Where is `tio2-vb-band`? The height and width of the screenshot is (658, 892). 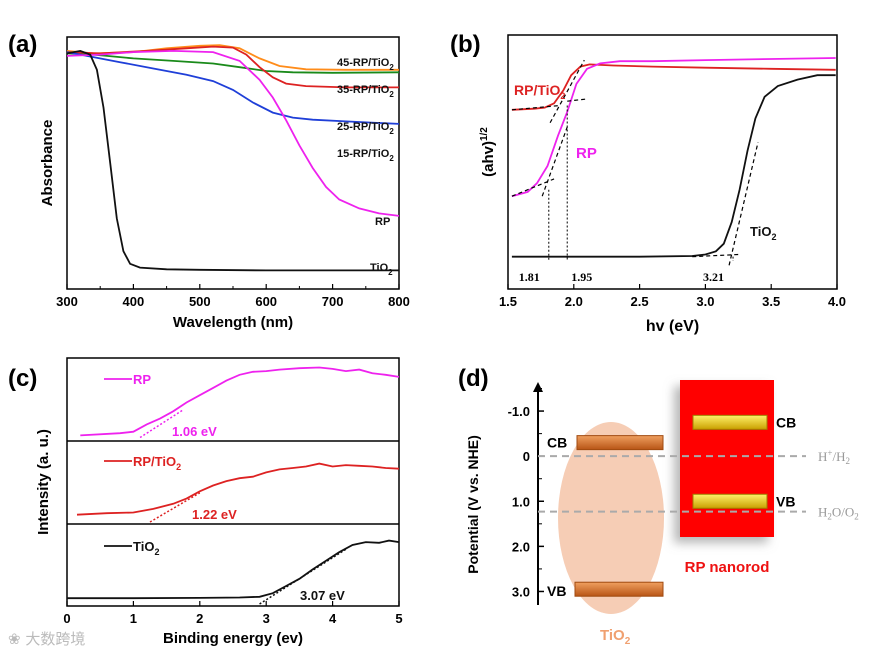 tio2-vb-band is located at coordinates (619, 589).